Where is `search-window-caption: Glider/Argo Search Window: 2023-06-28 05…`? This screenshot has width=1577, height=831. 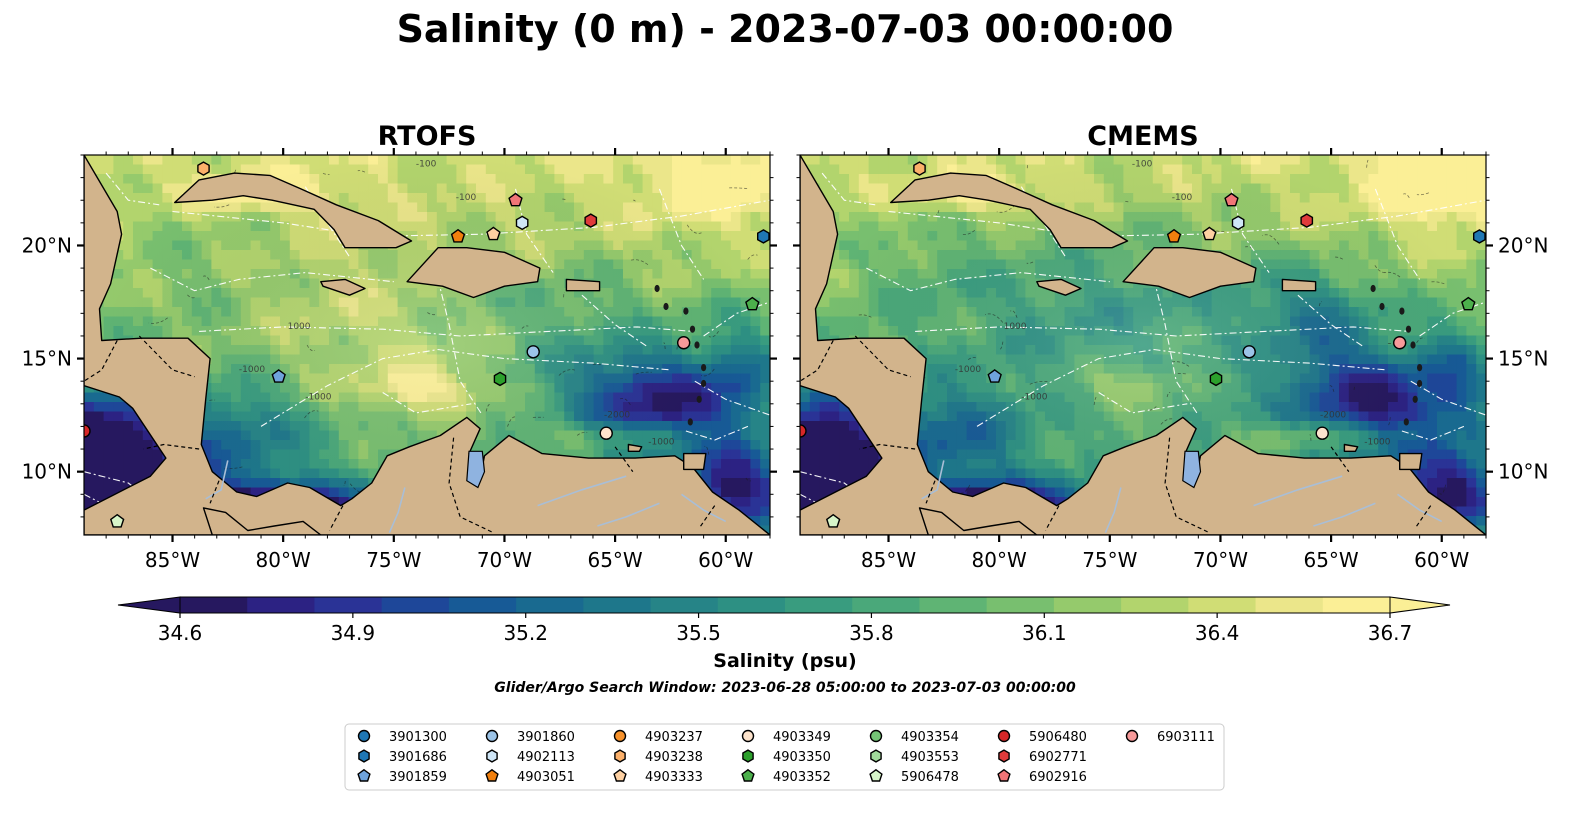 search-window-caption: Glider/Argo Search Window: 2023-06-28 05… is located at coordinates (785, 688).